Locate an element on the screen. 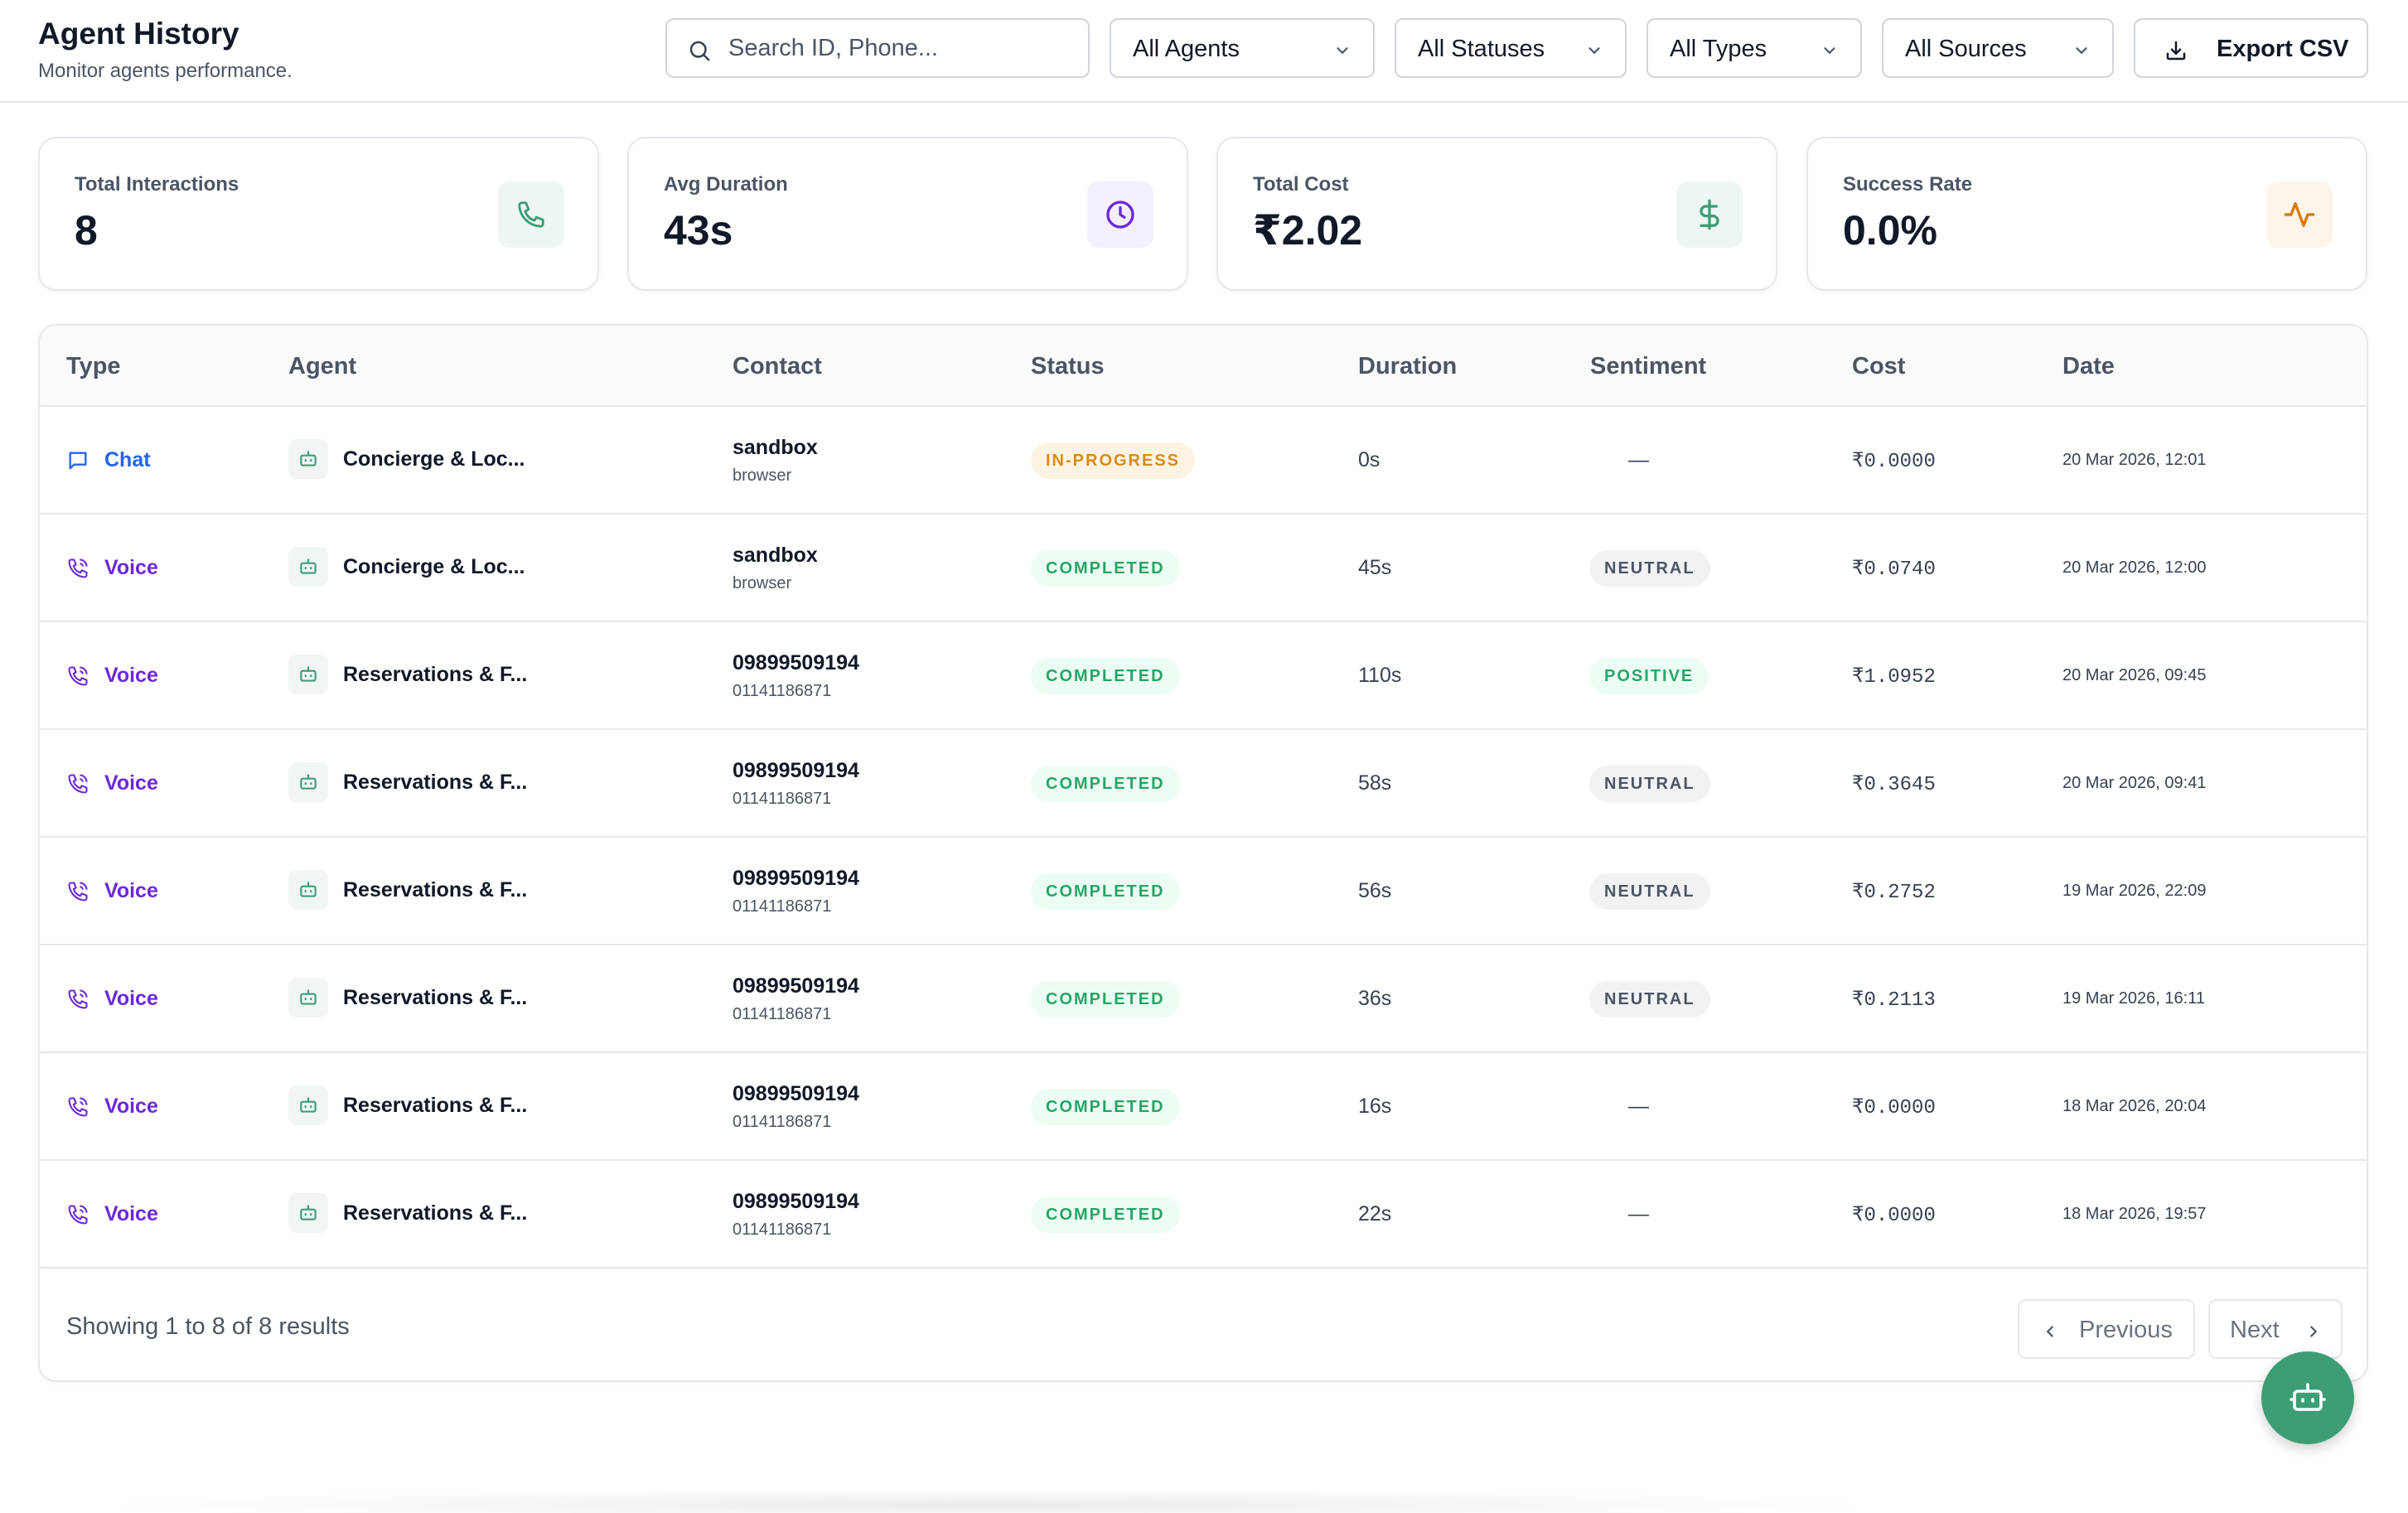  search-box is located at coordinates (878, 48).